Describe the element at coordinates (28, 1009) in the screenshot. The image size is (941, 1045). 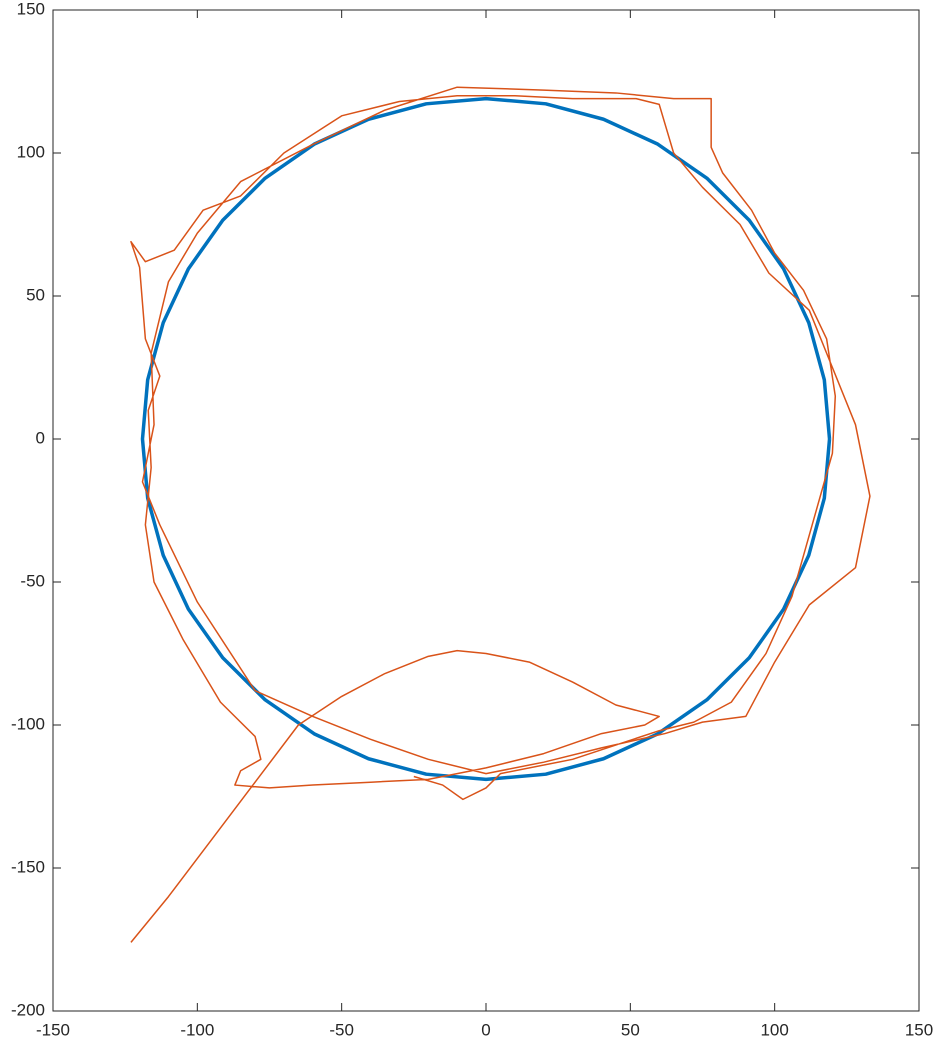
I see `y-tick-label: -200` at that location.